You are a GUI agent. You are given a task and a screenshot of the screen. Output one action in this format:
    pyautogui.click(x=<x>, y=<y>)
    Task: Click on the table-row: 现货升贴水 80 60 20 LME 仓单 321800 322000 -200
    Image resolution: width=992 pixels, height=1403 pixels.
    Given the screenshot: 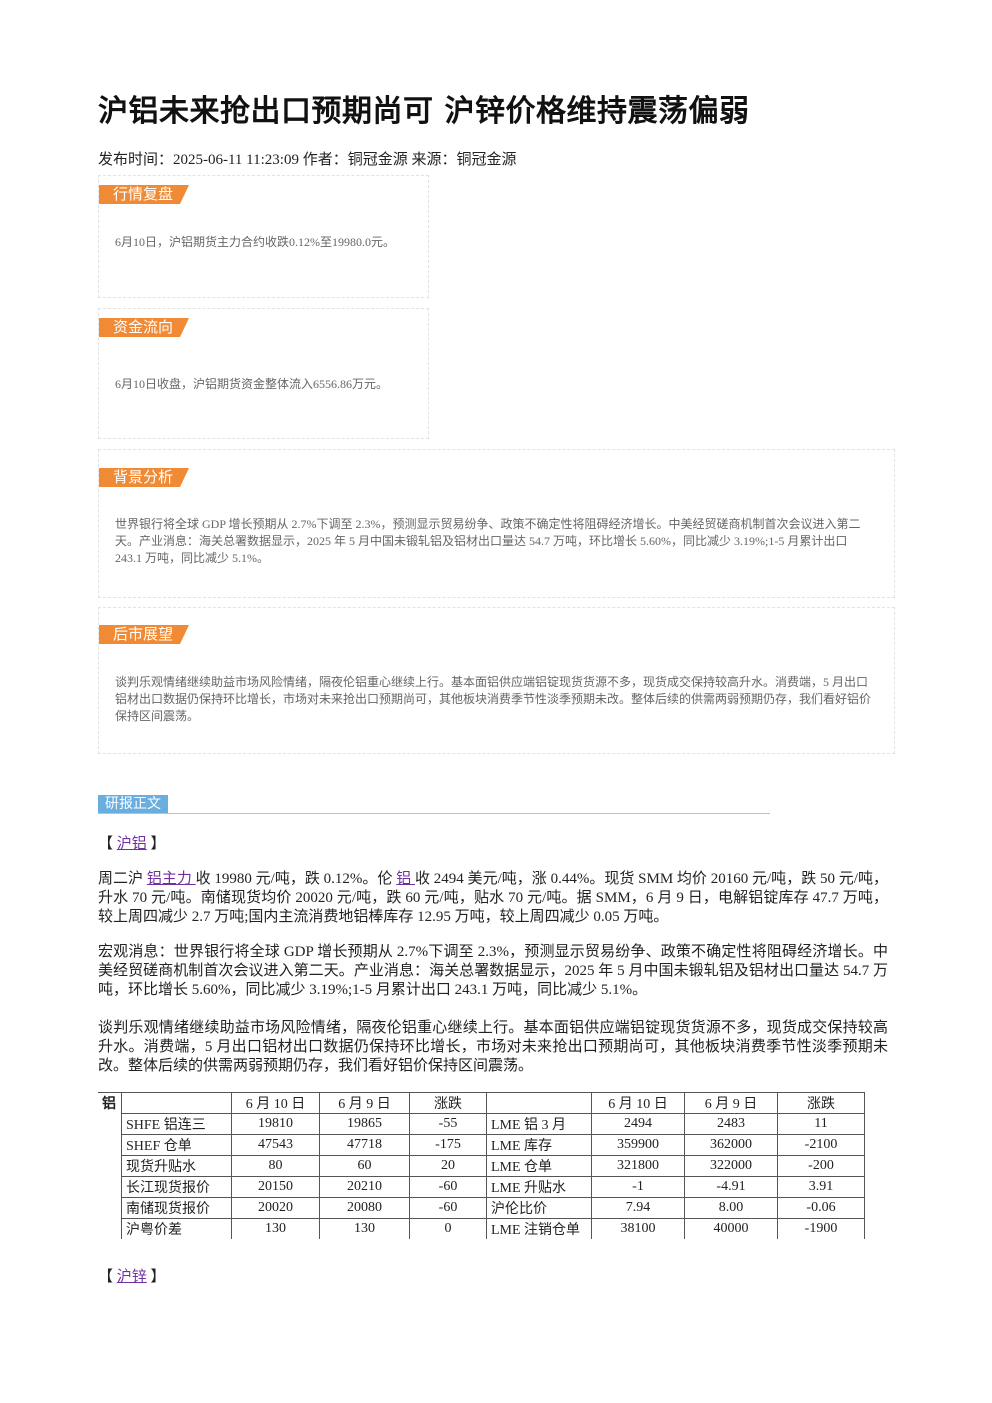 What is the action you would take?
    pyautogui.click(x=481, y=1166)
    